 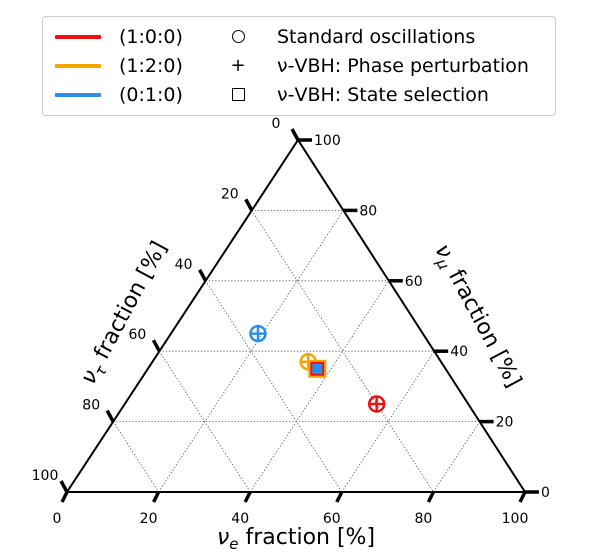 What do you see at coordinates (151, 37) in the screenshot?
I see `legend-label: (1:0:0)` at bounding box center [151, 37].